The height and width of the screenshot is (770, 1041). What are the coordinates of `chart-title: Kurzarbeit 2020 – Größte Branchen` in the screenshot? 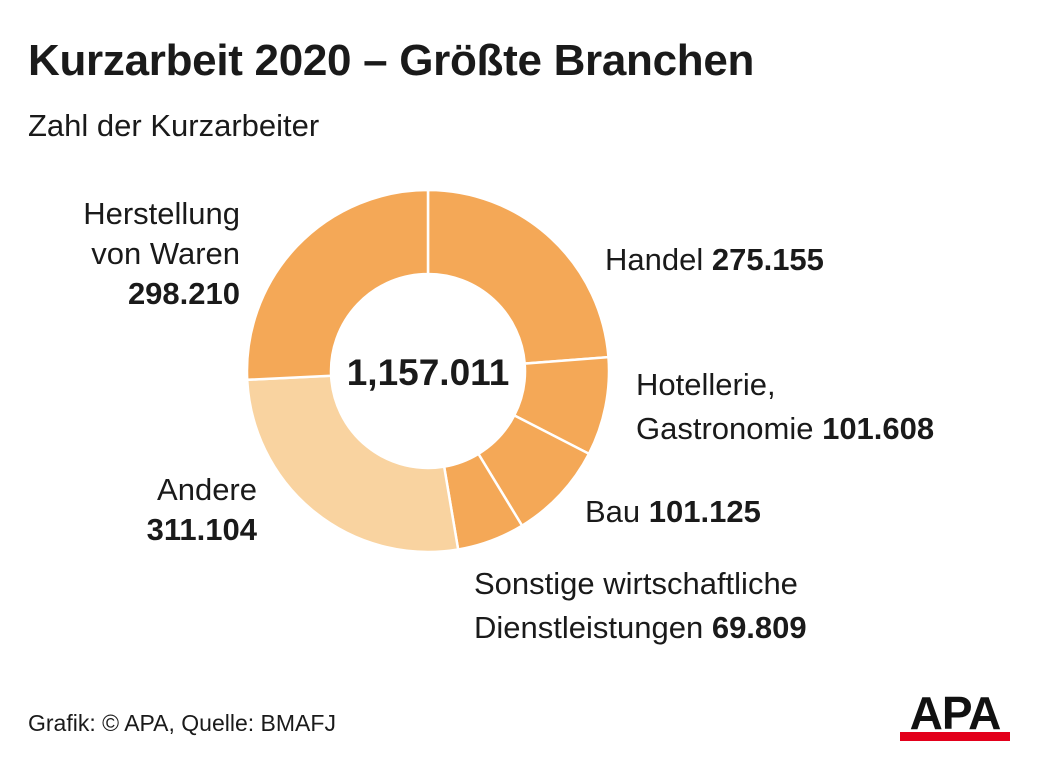 It's located at (391, 60).